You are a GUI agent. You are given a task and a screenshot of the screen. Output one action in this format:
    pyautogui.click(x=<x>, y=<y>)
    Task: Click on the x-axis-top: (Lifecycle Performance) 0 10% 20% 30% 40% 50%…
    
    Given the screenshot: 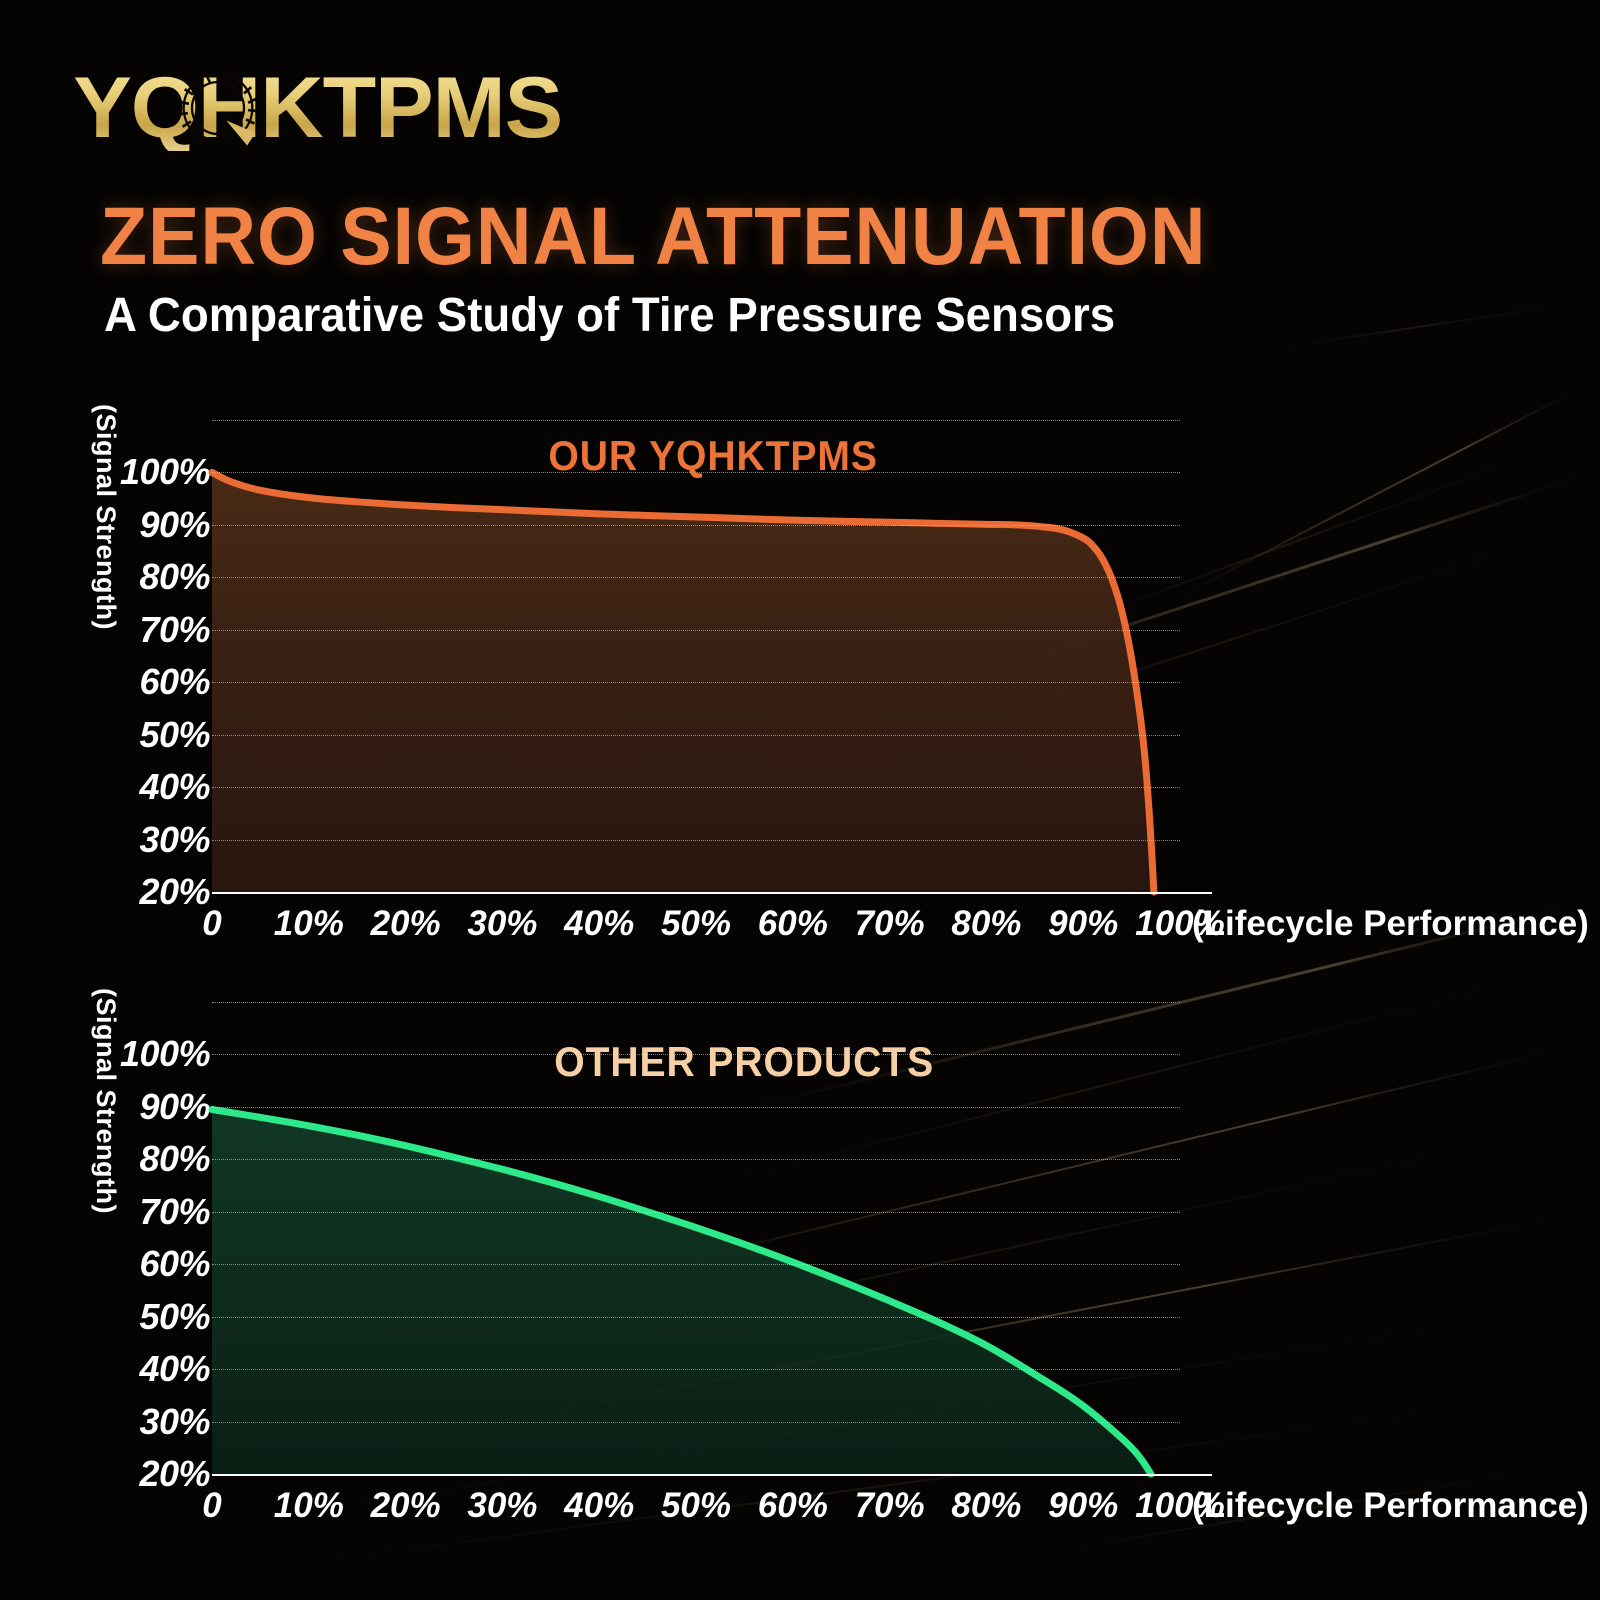 What is the action you would take?
    pyautogui.click(x=800, y=927)
    